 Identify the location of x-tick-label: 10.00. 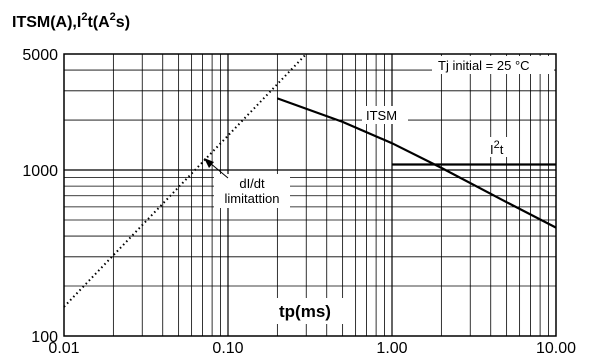
(556, 348).